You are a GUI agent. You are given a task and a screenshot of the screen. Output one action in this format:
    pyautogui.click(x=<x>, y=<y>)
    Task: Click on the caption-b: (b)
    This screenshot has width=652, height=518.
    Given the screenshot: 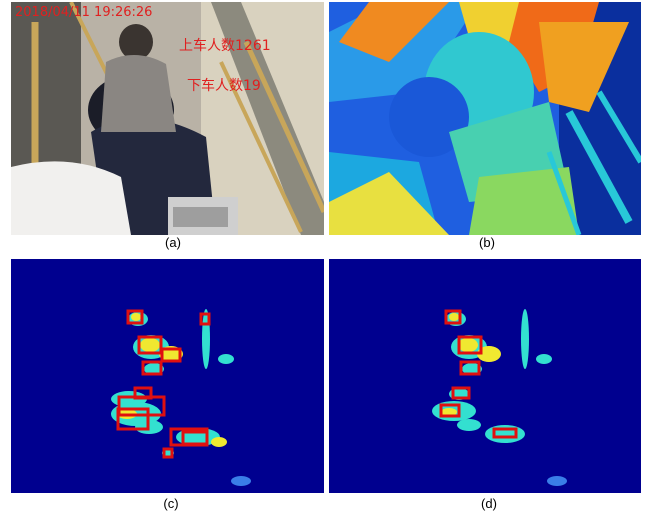 What is the action you would take?
    pyautogui.click(x=487, y=242)
    